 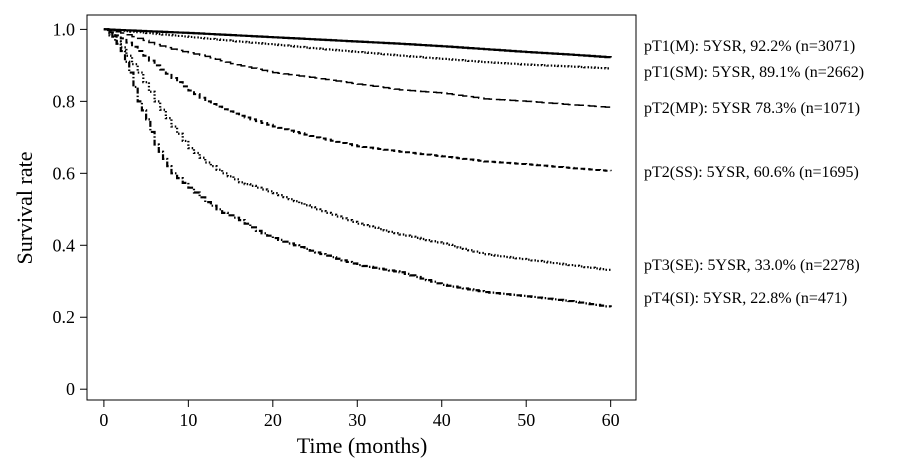 What do you see at coordinates (64, 245) in the screenshot?
I see `y-tick-label: 0.4` at bounding box center [64, 245].